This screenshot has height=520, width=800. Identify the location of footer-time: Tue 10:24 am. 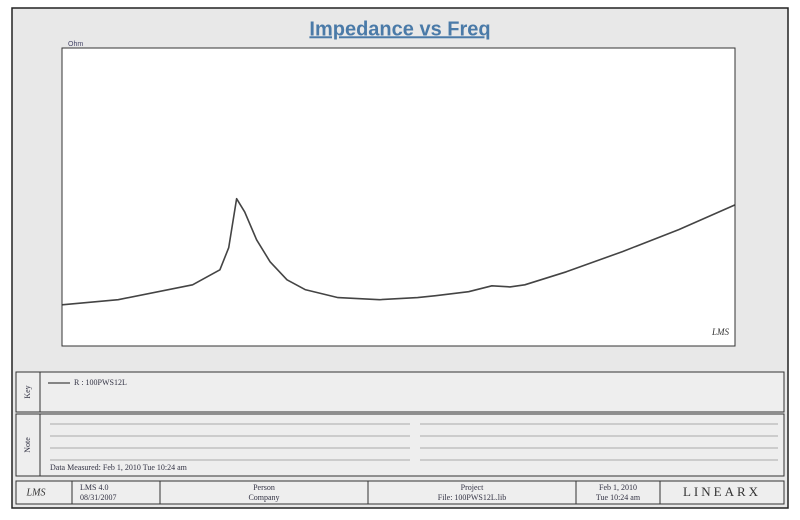
(618, 497).